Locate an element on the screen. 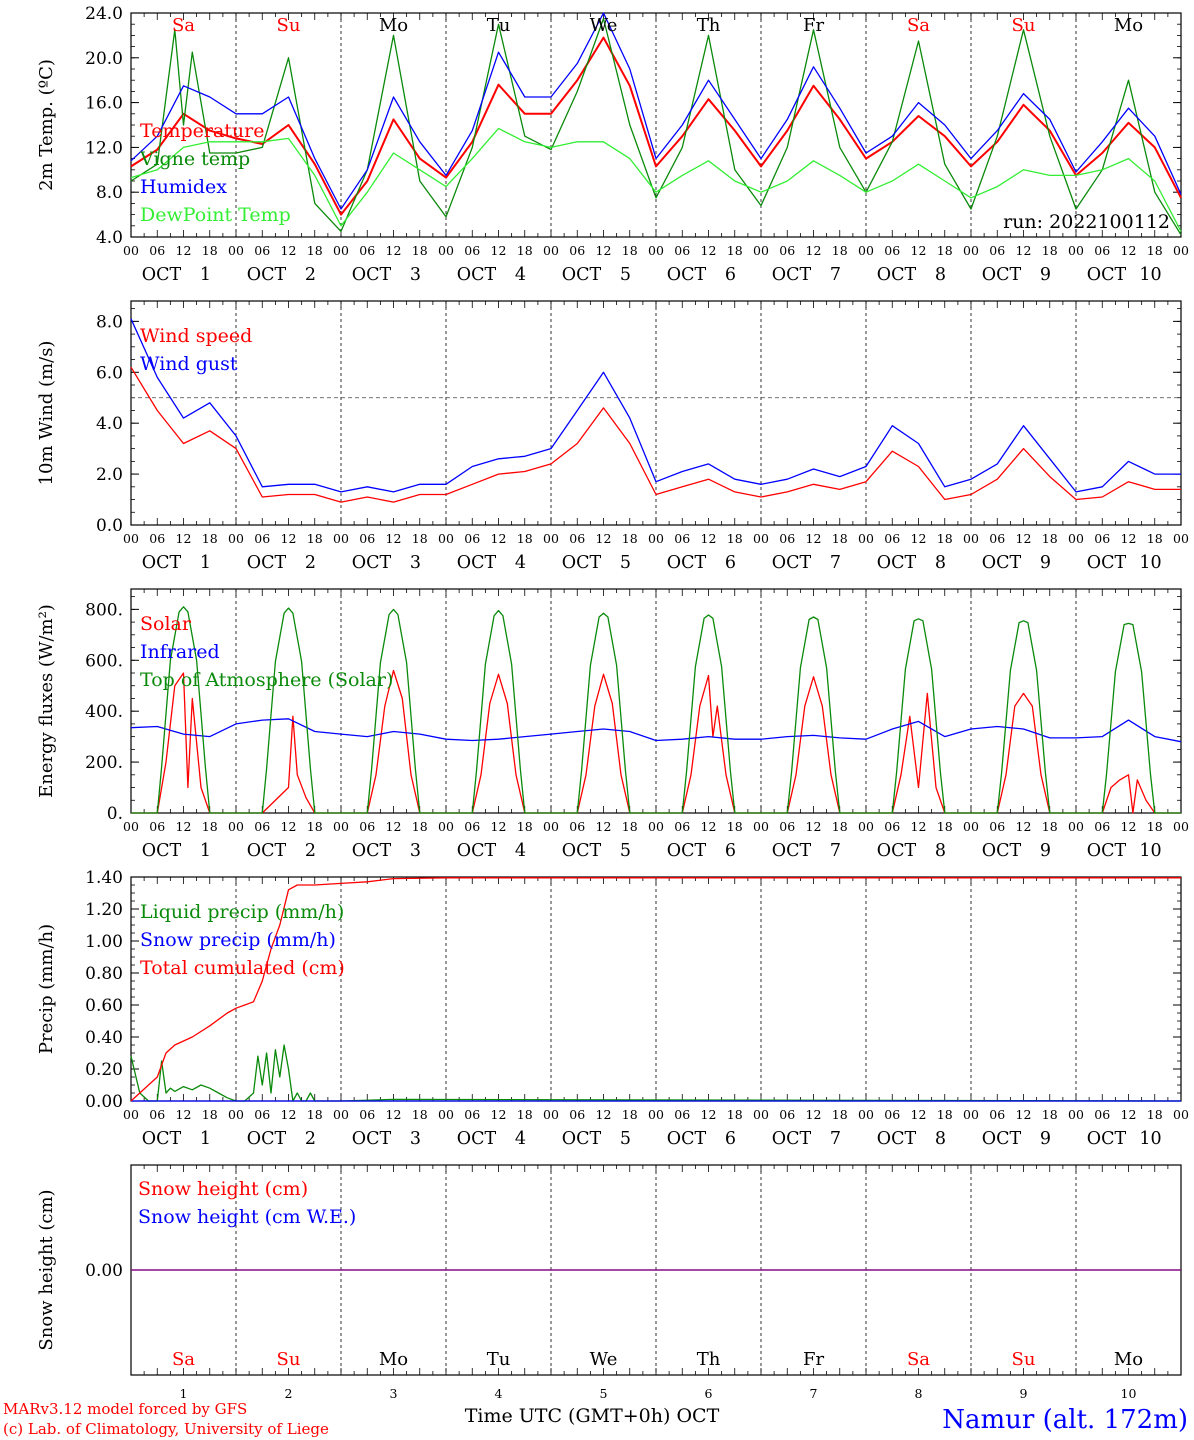  y-axis-label: Snow height (cm) is located at coordinates (46, 1269).